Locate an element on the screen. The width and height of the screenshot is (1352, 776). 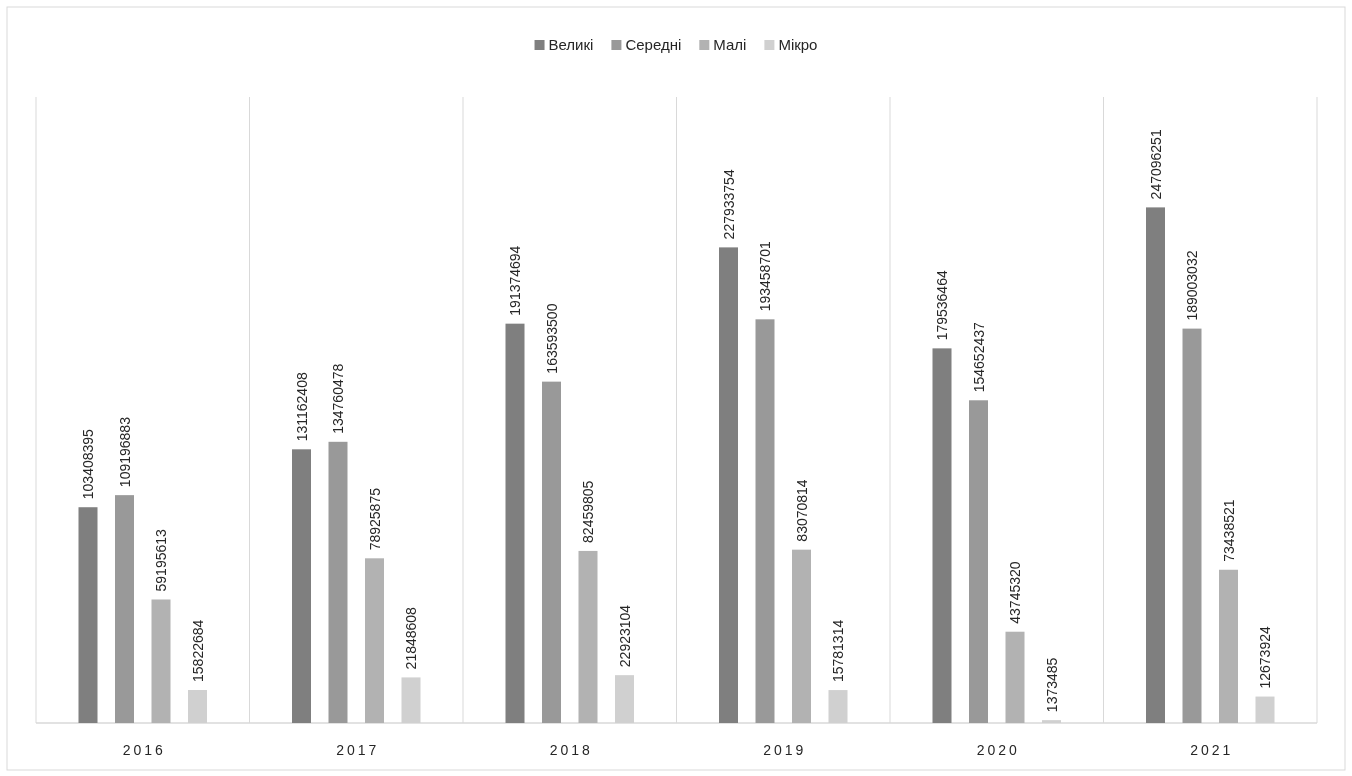
data-label: 22923104 is located at coordinates (624, 636).